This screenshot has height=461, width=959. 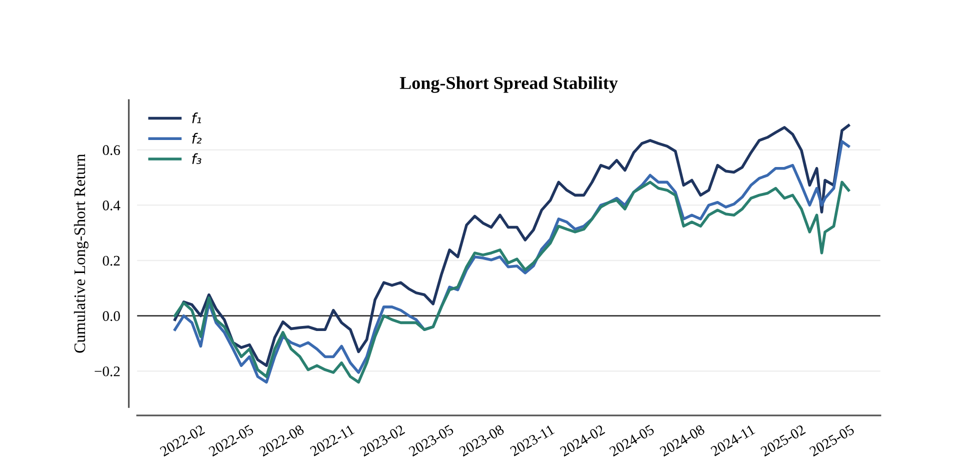 I want to click on y-tick-label: 0.4, so click(x=111, y=205).